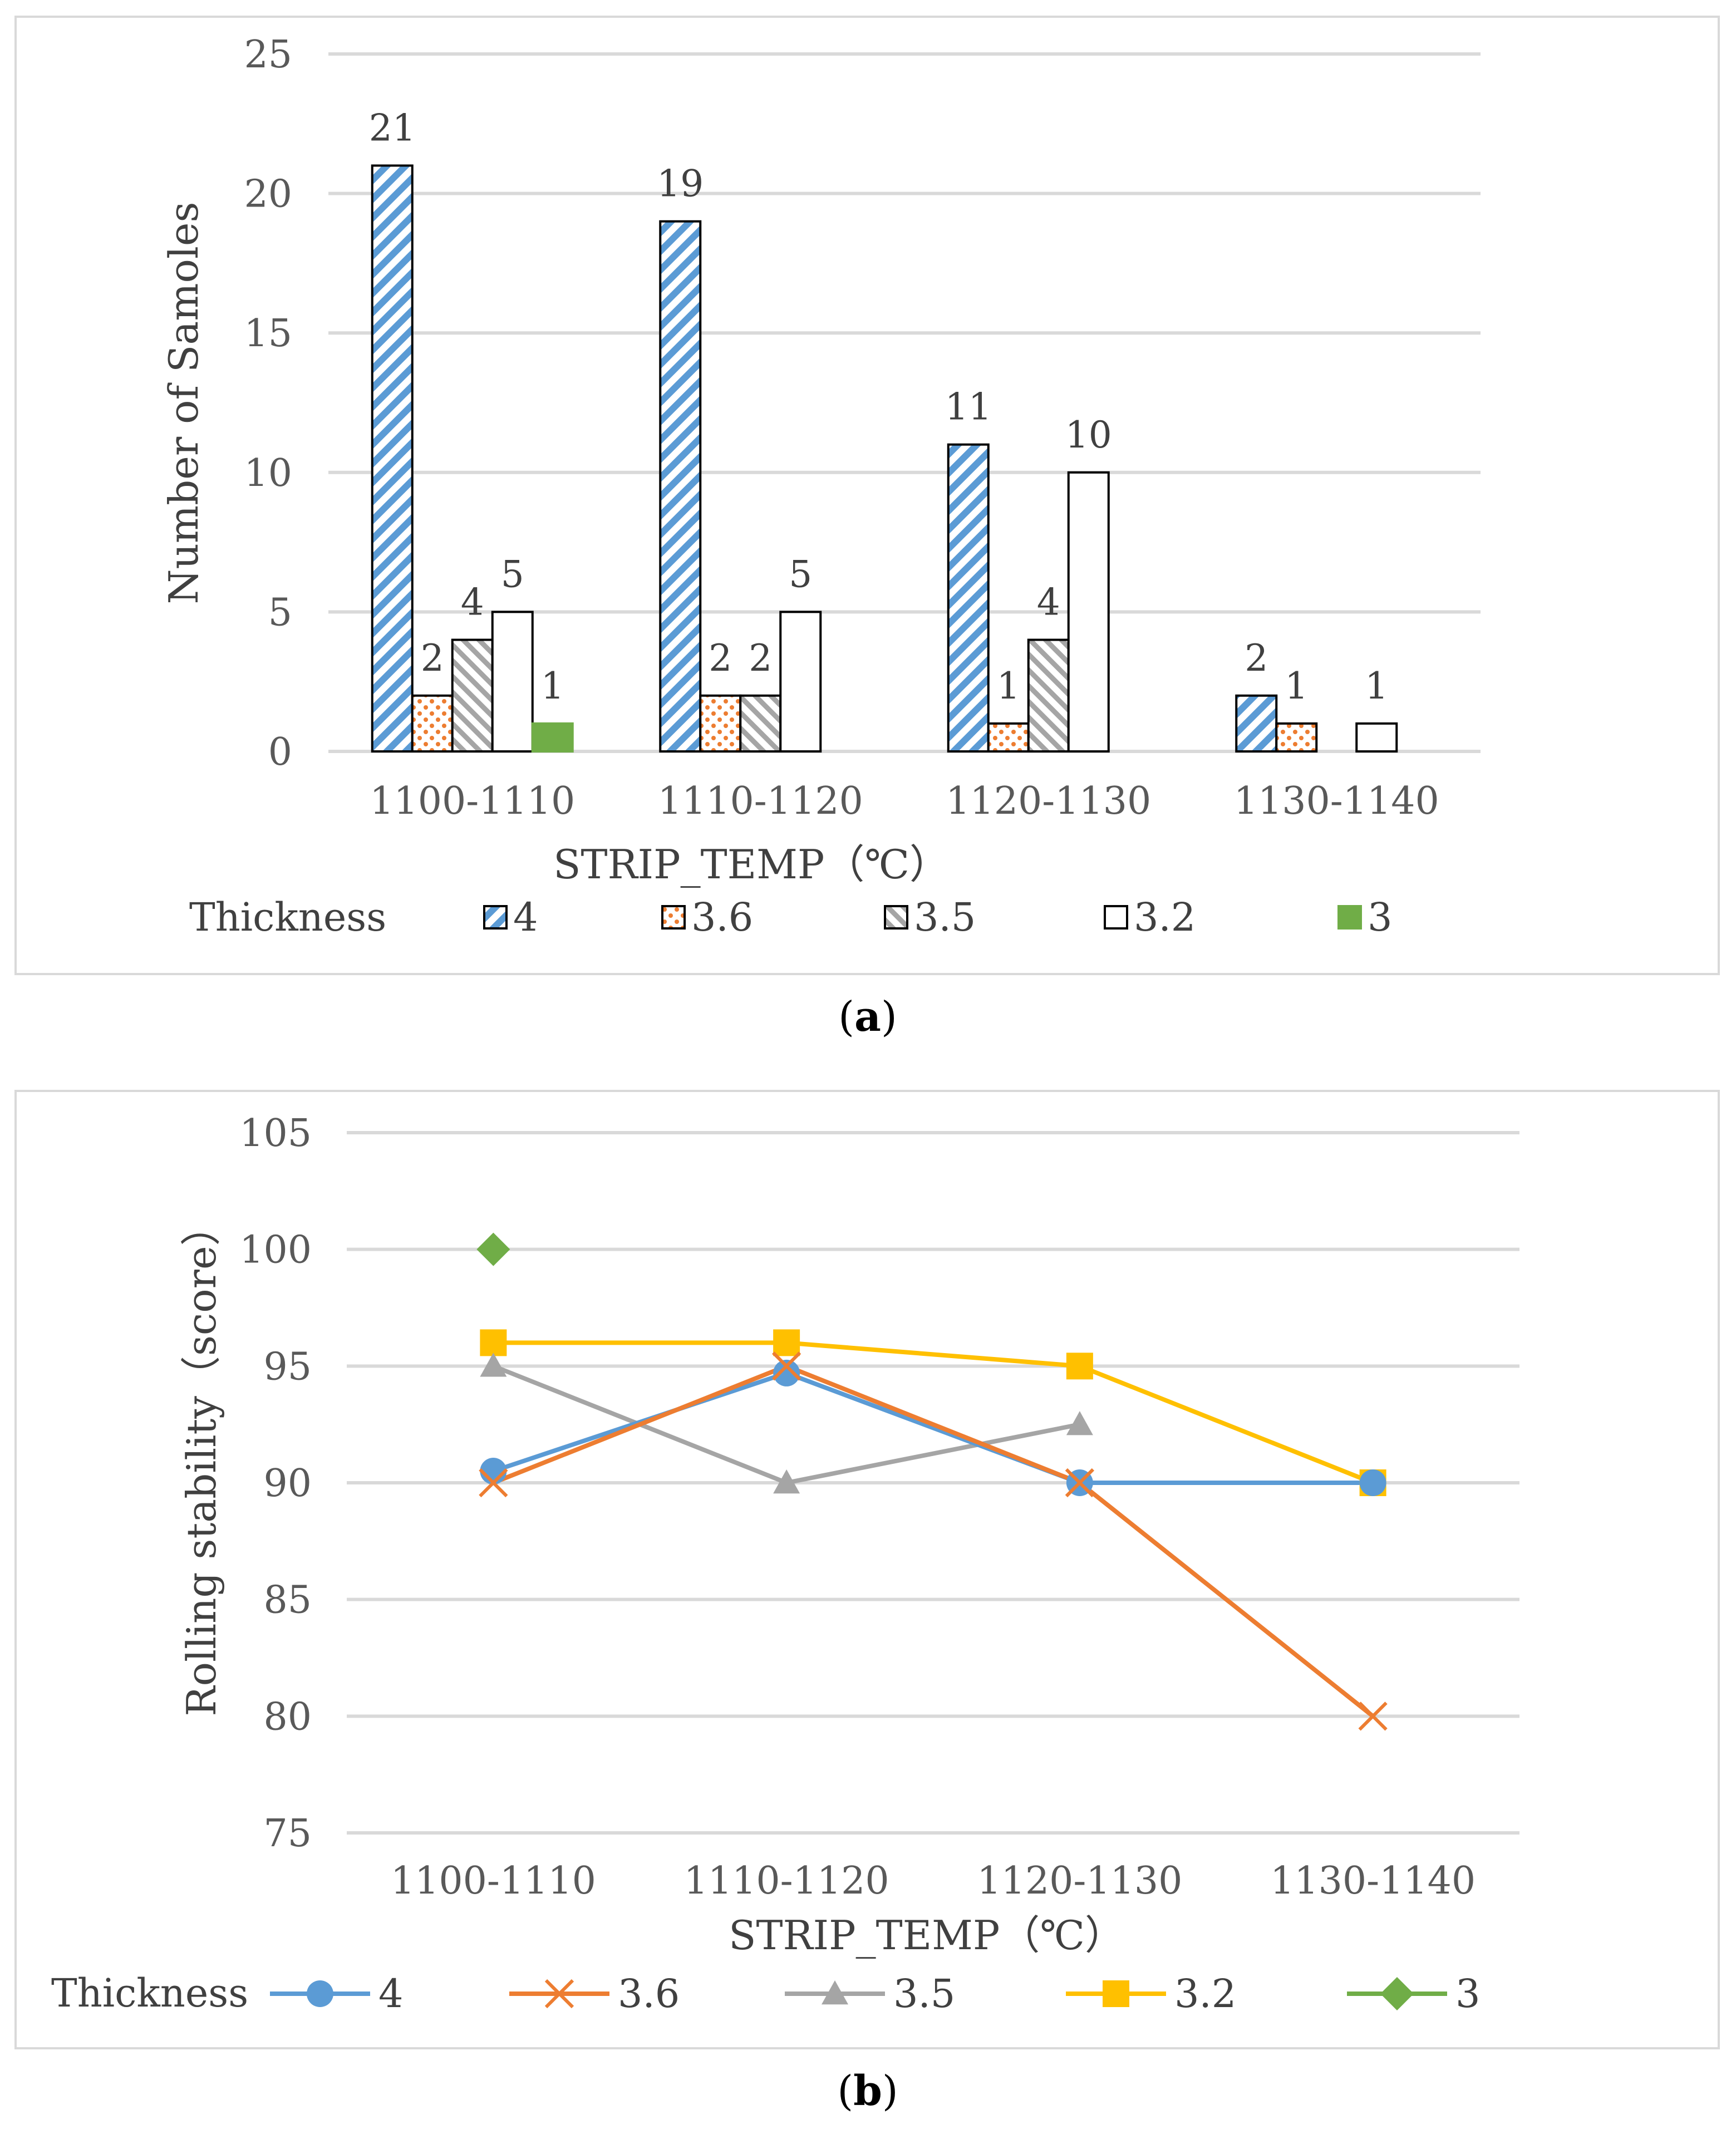 The image size is (1736, 2139). I want to click on panel-a-y-tick: 25, so click(268, 55).